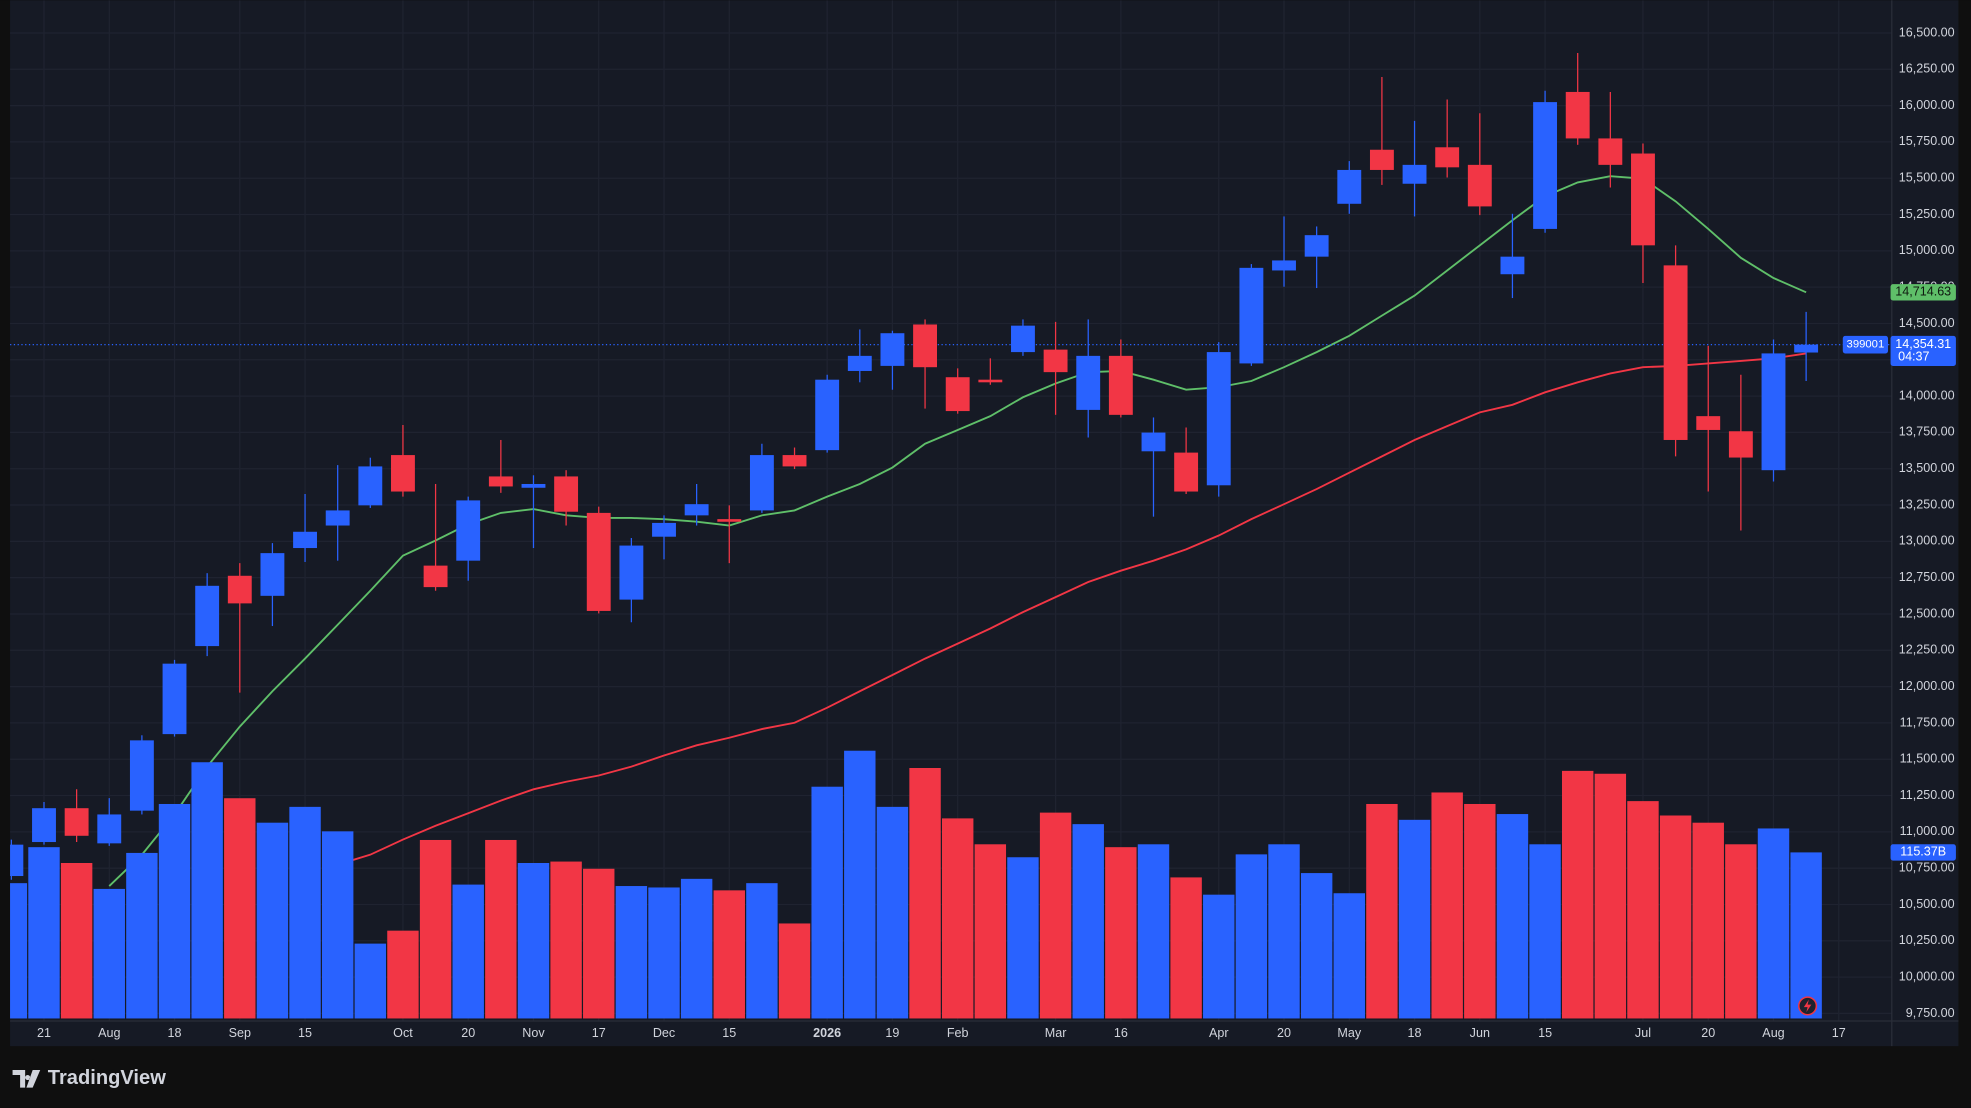 This screenshot has width=1971, height=1108. Describe the element at coordinates (1808, 1006) in the screenshot. I see `status-icon` at that location.